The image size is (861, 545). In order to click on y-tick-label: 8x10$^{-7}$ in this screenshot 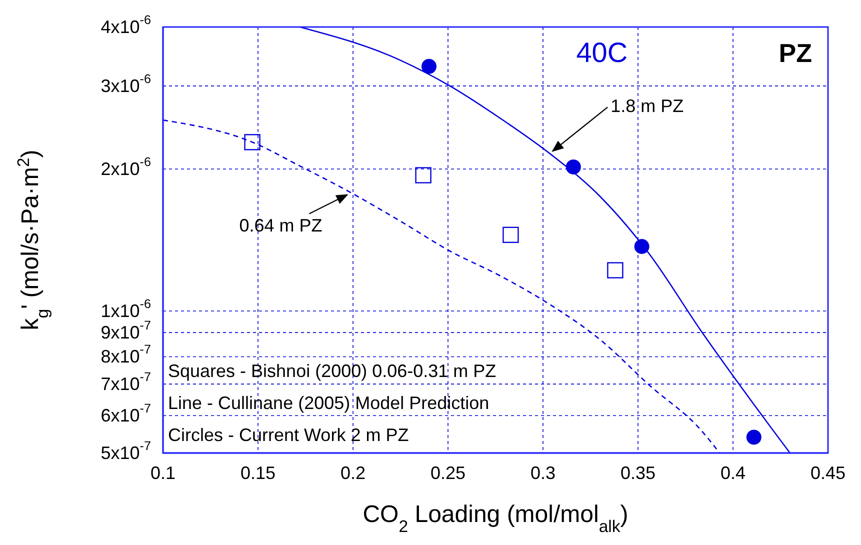, I will do `click(125, 354)`.